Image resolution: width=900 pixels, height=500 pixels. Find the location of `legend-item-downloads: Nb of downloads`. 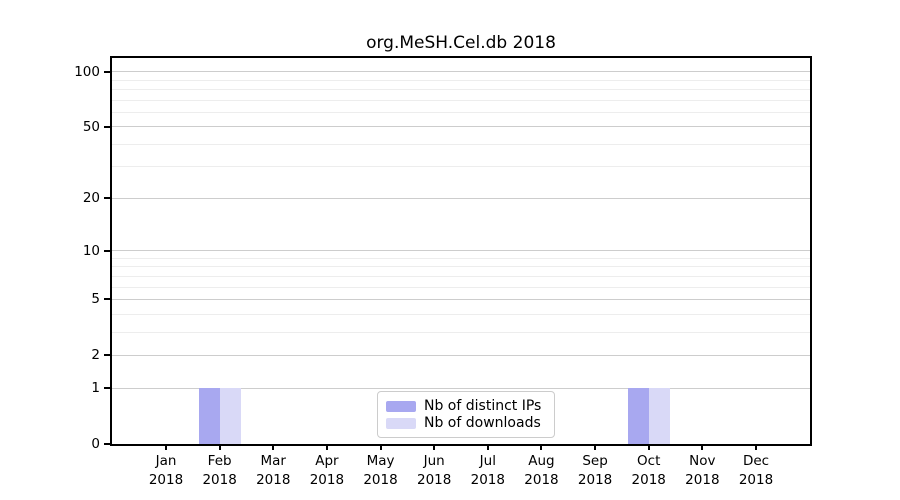

legend-item-downloads: Nb of downloads is located at coordinates (465, 423).